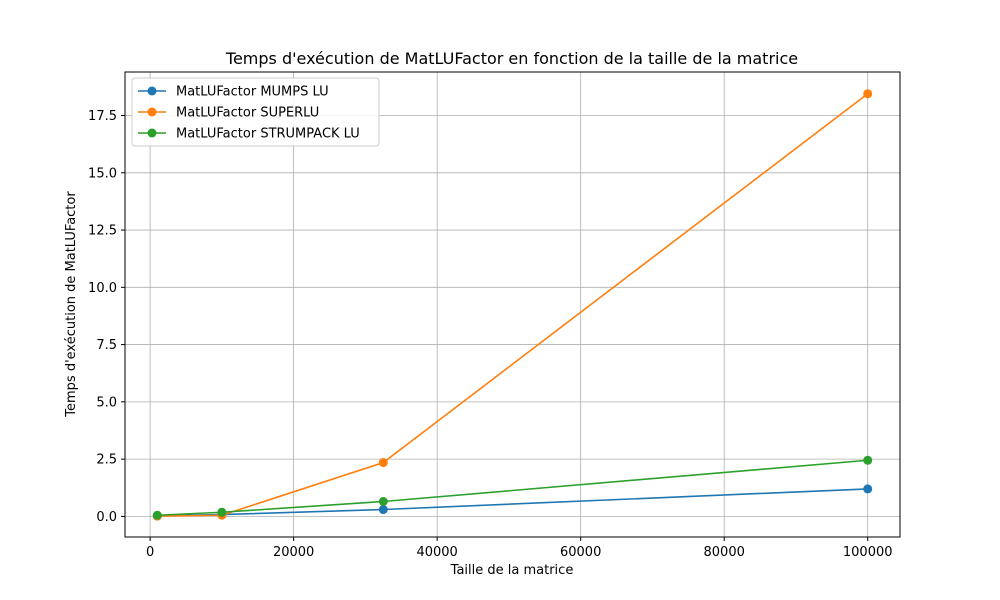  Describe the element at coordinates (102, 288) in the screenshot. I see `y-tick-label: 10.0` at that location.